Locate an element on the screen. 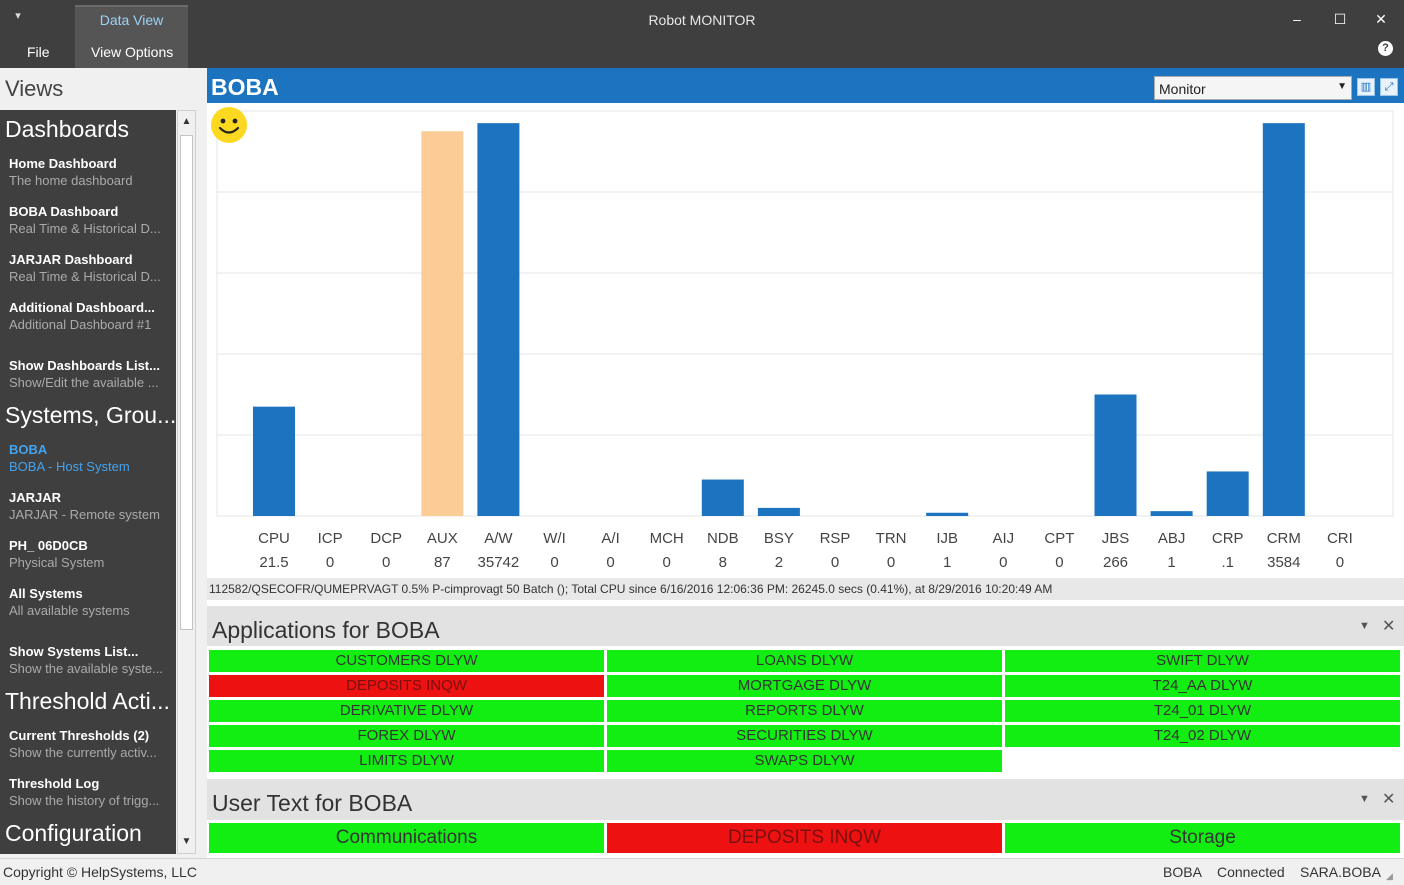 This screenshot has height=885, width=1404. resize-grip-icon: ◢ is located at coordinates (1389, 876).